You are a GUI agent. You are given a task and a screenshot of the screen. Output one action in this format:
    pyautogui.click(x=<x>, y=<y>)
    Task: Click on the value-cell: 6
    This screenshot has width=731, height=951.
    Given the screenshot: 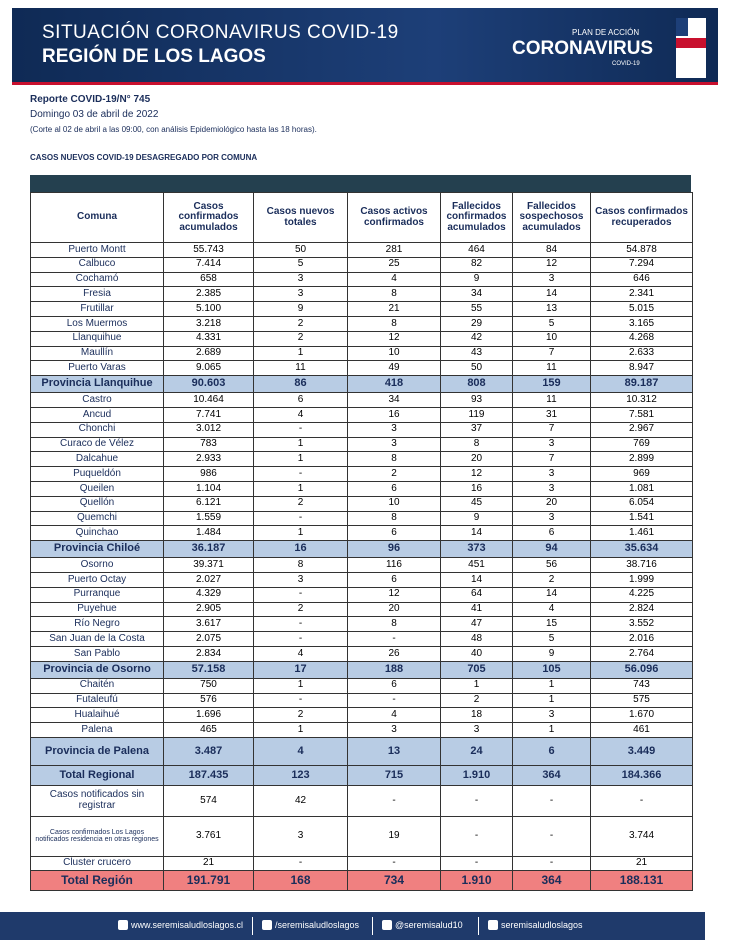 What is the action you would take?
    pyautogui.click(x=394, y=685)
    